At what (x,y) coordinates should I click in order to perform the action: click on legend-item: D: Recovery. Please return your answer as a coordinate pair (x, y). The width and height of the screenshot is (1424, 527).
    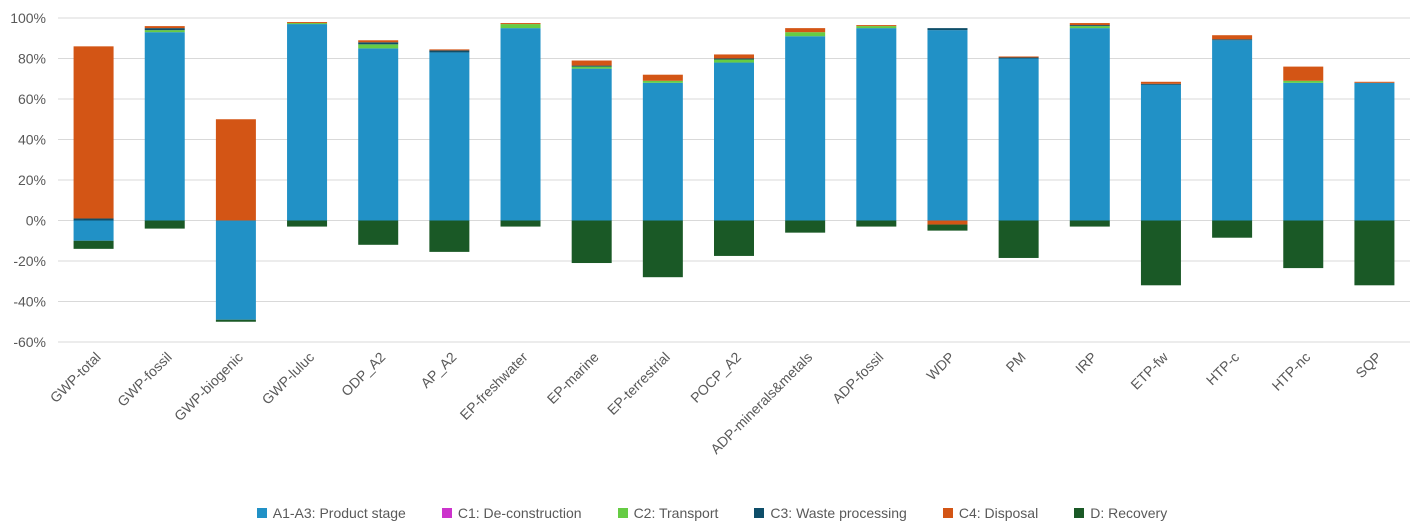
    Looking at the image, I should click on (1120, 513).